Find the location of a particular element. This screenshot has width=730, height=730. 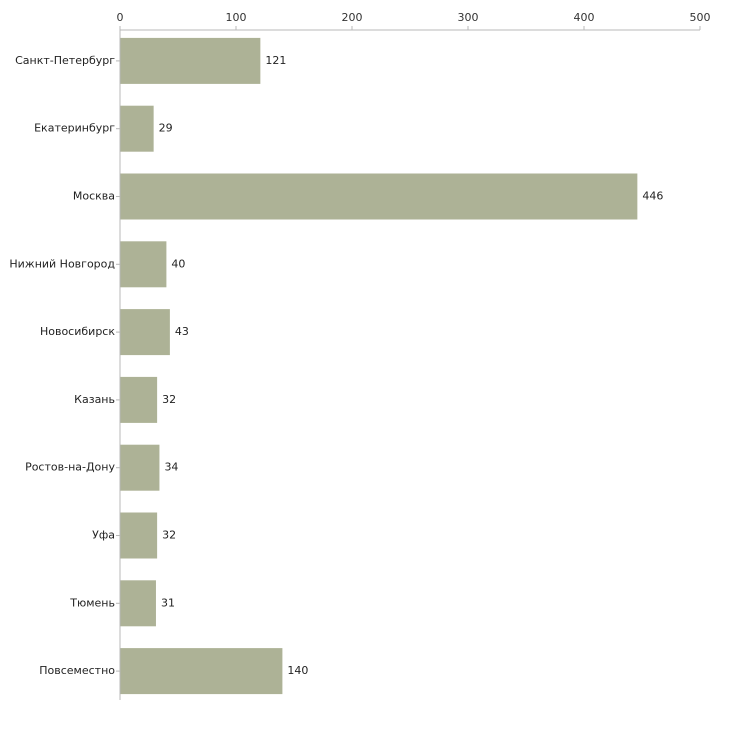

value-label: 40 is located at coordinates (178, 263).